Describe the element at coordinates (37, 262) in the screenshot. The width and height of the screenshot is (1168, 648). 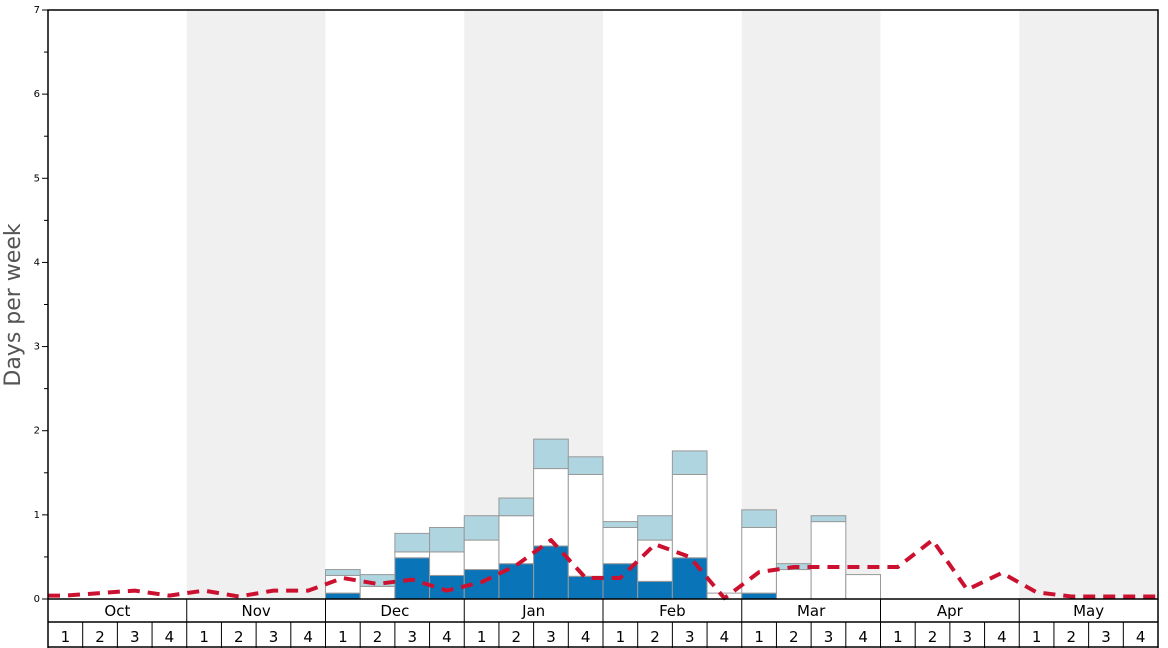
I see `y-tick-label: 4` at that location.